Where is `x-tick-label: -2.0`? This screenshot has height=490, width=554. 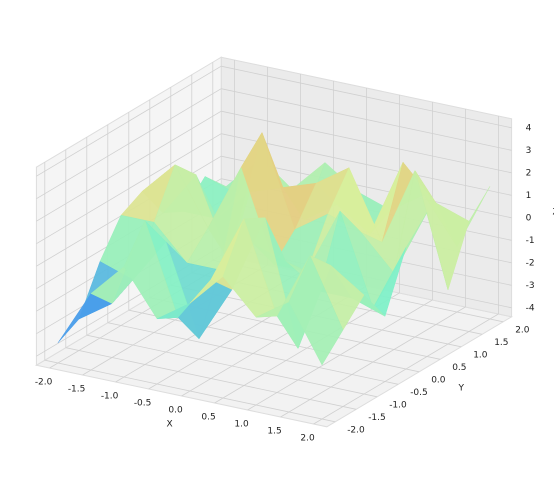
x-tick-label: -2.0 is located at coordinates (44, 383).